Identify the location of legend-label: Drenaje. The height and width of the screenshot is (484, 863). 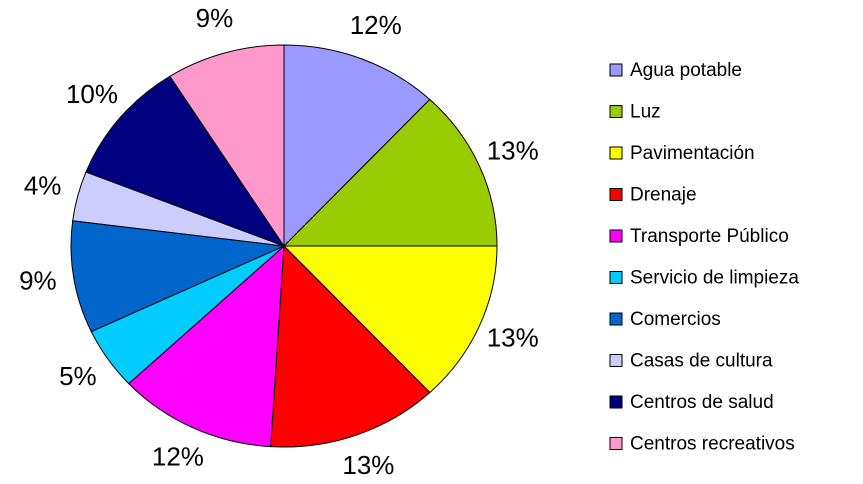
(663, 195).